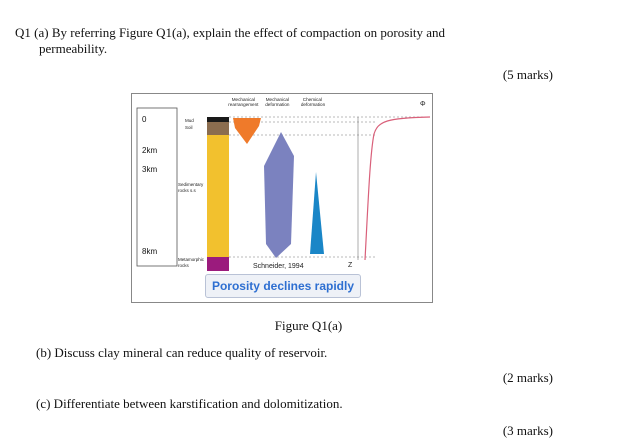 The height and width of the screenshot is (440, 617). I want to click on depth-scale-box, so click(157, 187).